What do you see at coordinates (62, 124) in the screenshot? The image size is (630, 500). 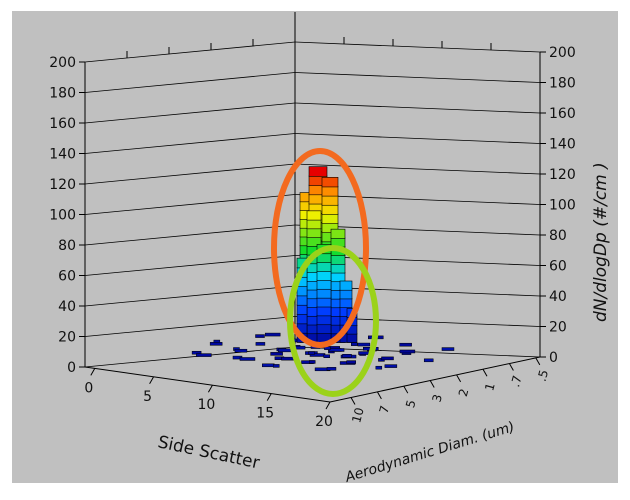 I see `z-tick-label: 160` at bounding box center [62, 124].